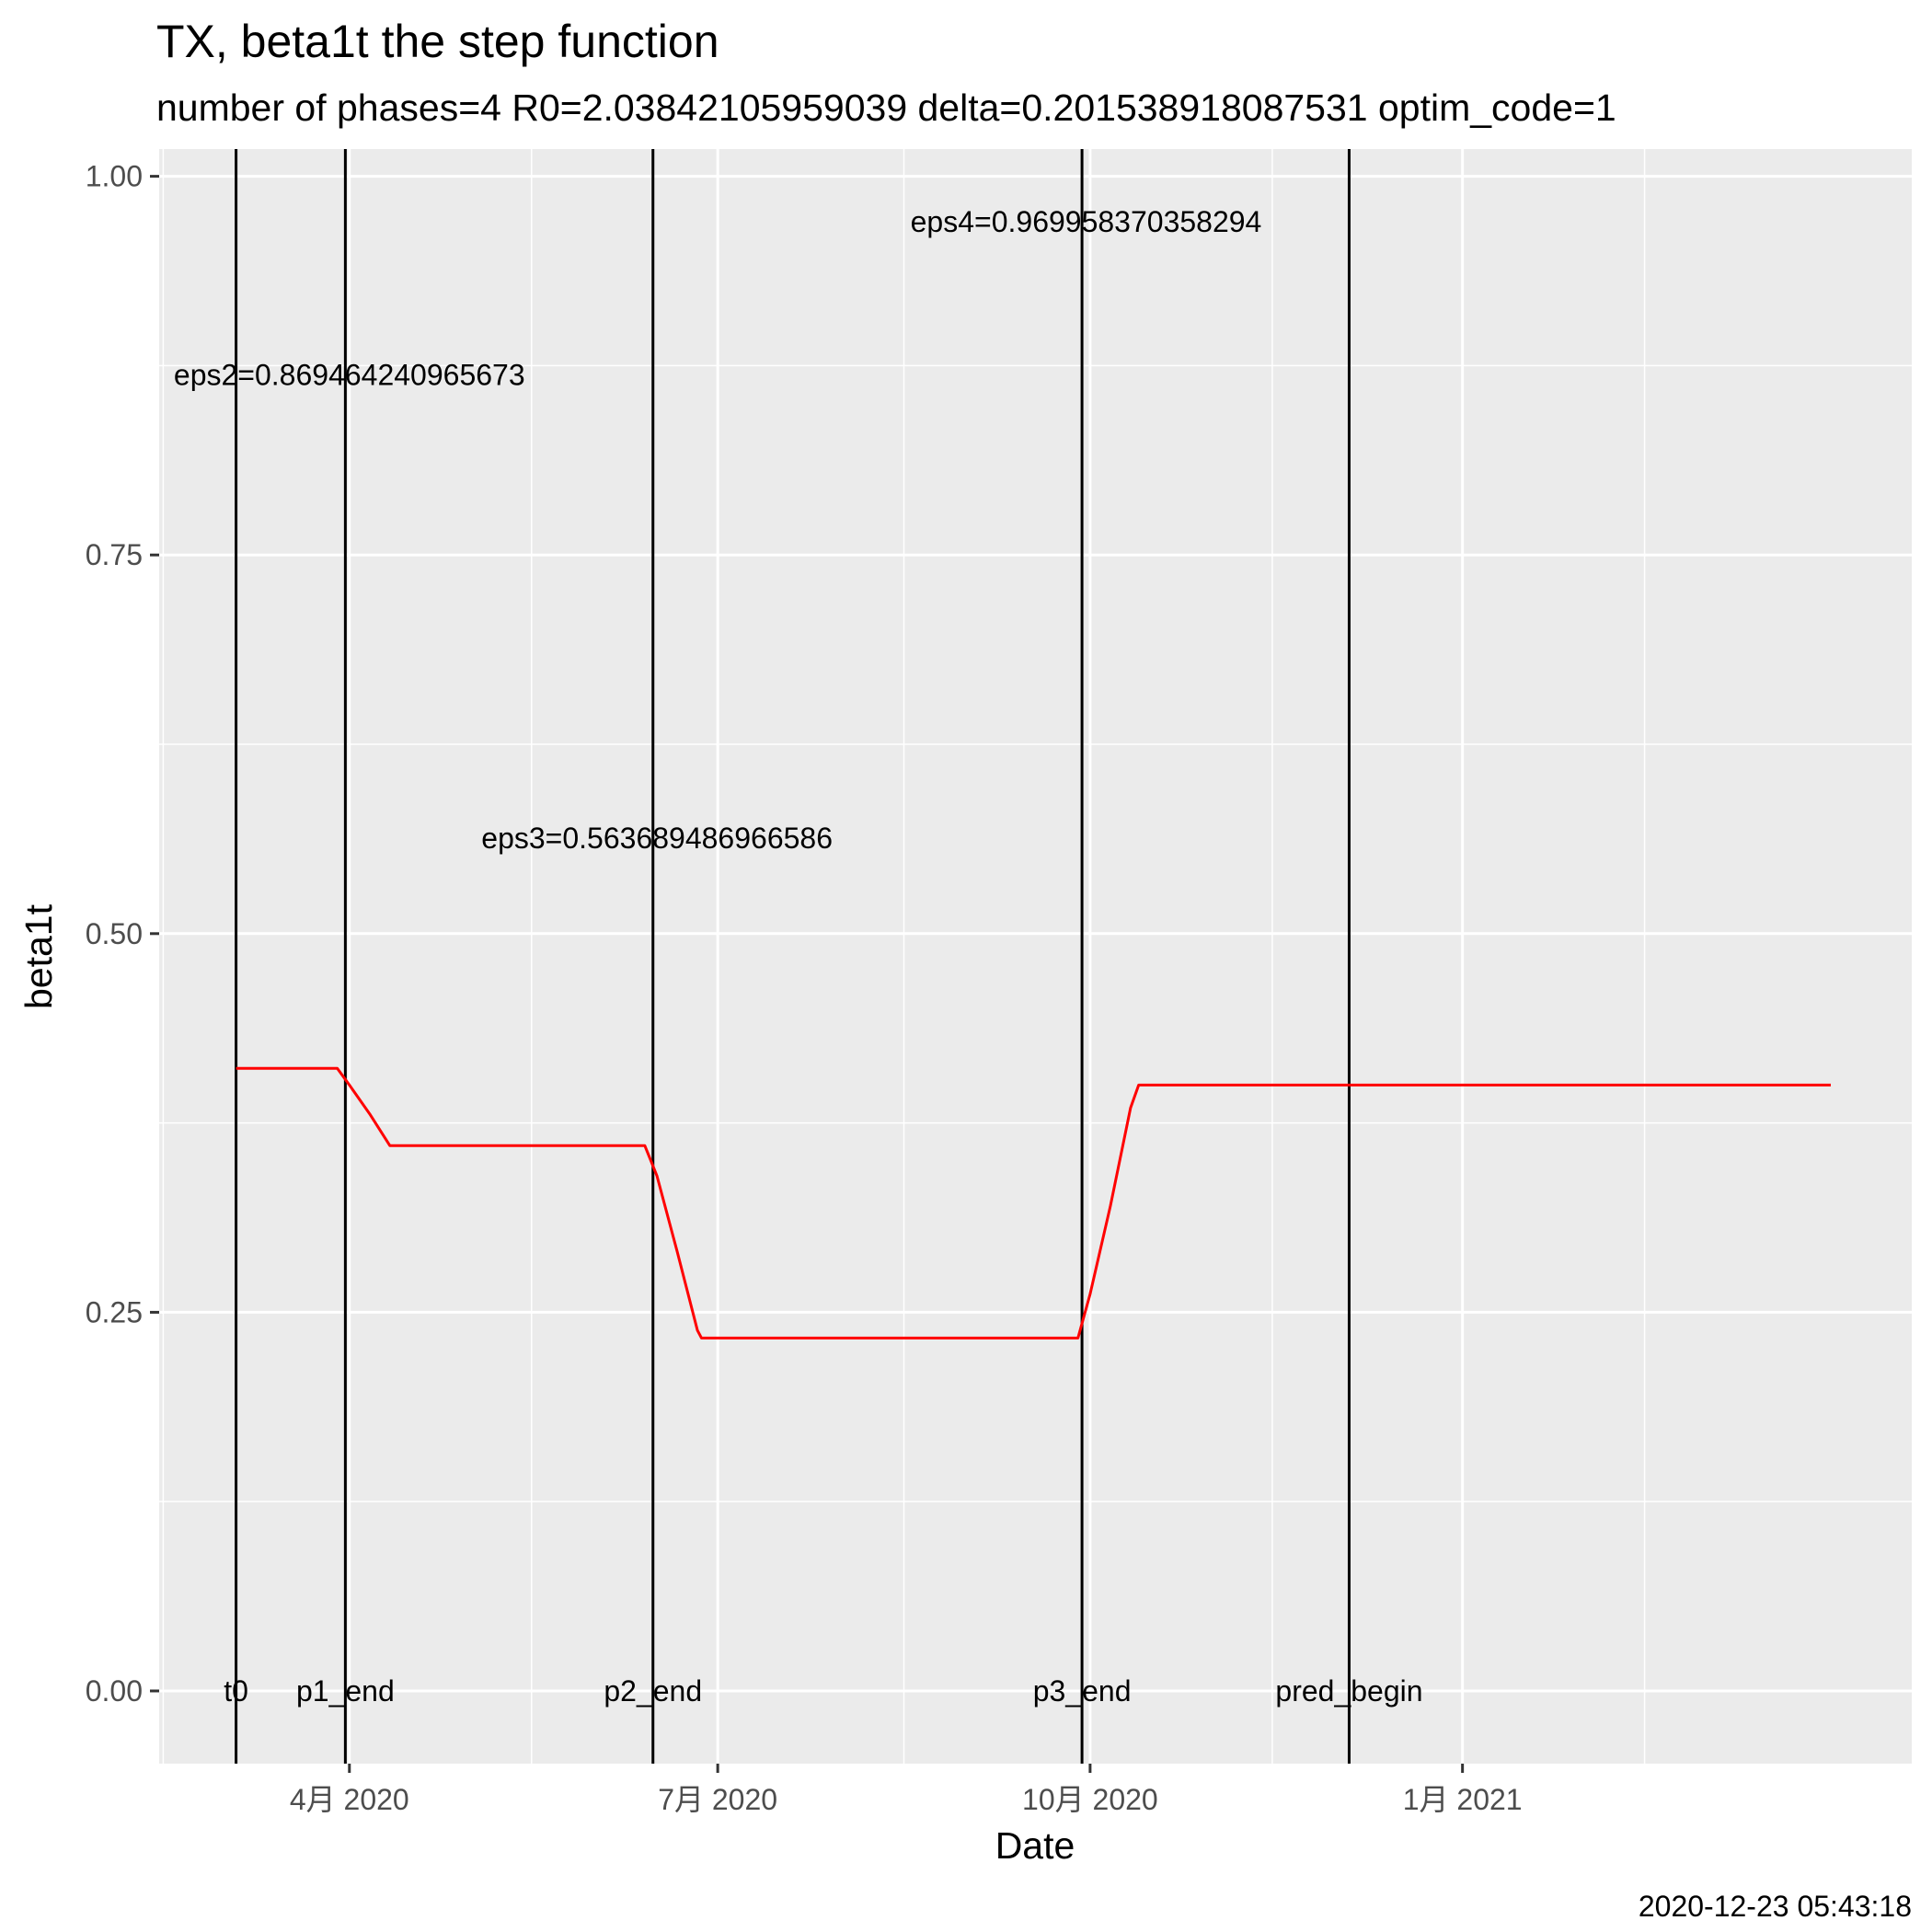 The width and height of the screenshot is (1932, 1932). What do you see at coordinates (1348, 1691) in the screenshot?
I see `phase-label-pred-begin: pred_begin` at bounding box center [1348, 1691].